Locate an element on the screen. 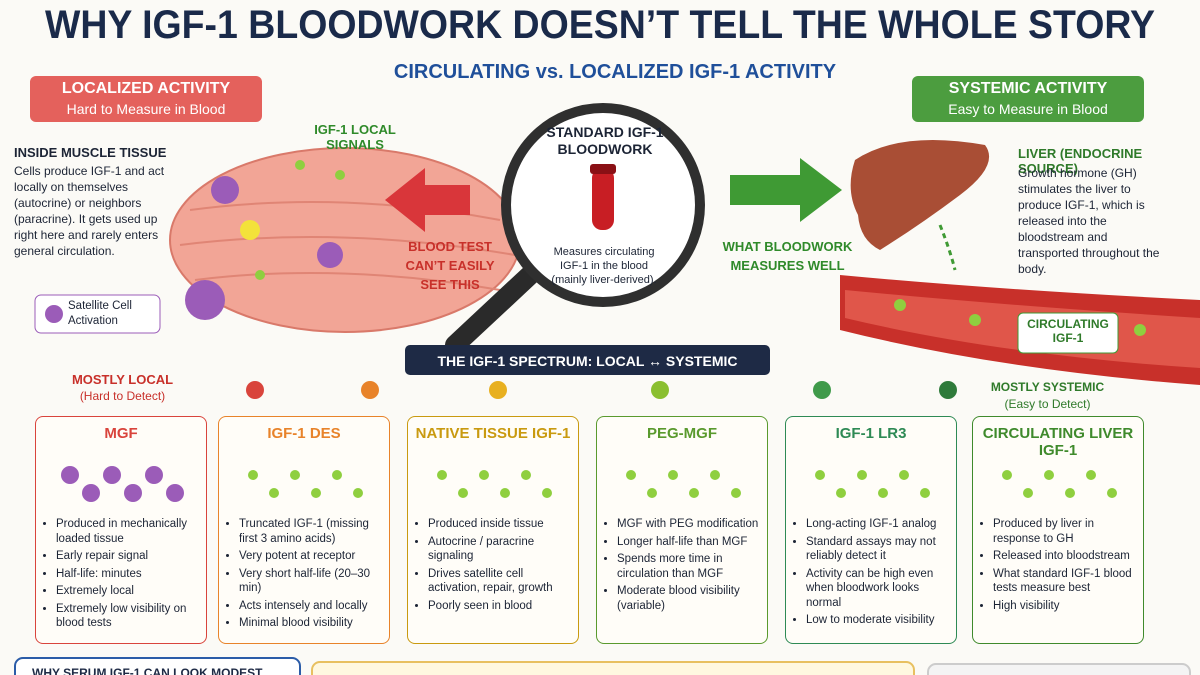  spectrum-right: MOSTLY SYSTEMIC is located at coordinates (1047, 387).